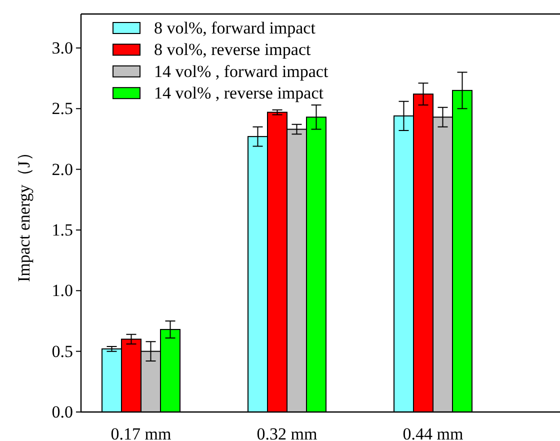 The height and width of the screenshot is (441, 560). Describe the element at coordinates (62, 290) in the screenshot. I see `y-tick-label: 1.0` at that location.